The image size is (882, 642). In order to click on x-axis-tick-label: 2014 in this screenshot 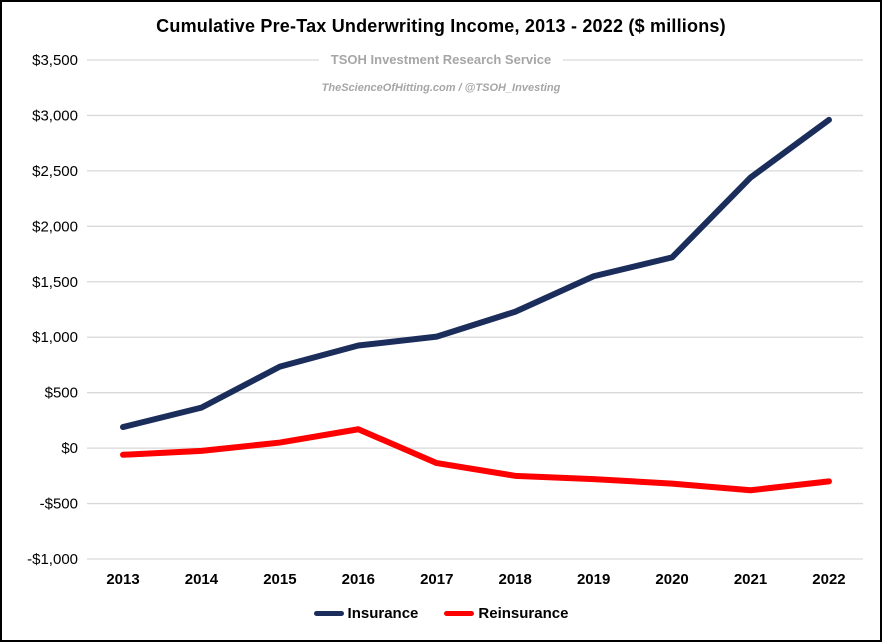, I will do `click(202, 579)`.